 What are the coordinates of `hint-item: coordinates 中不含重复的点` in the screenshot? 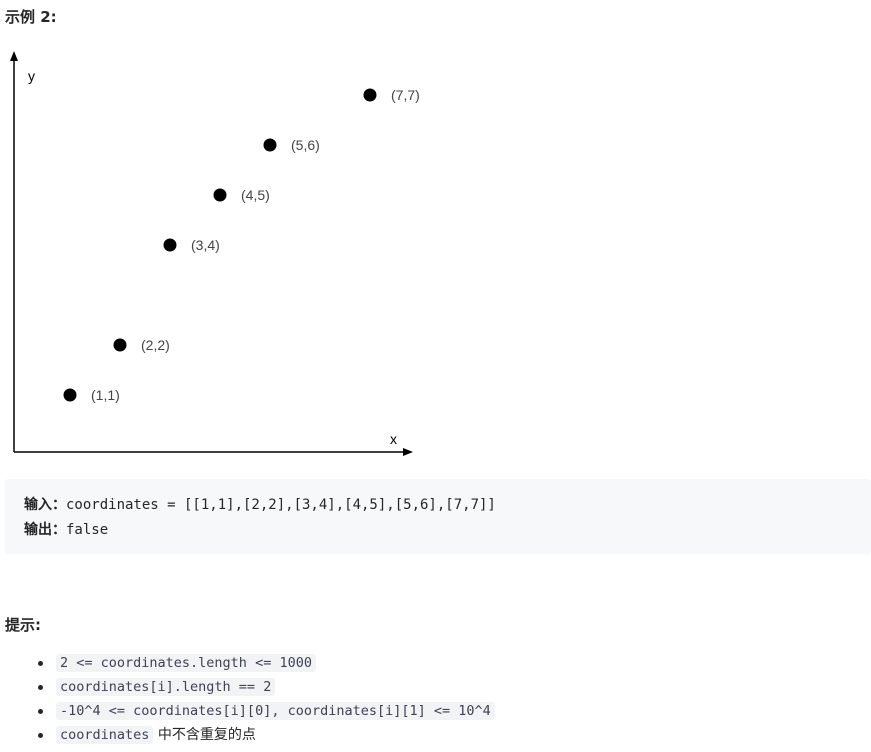 It's located at (247, 735).